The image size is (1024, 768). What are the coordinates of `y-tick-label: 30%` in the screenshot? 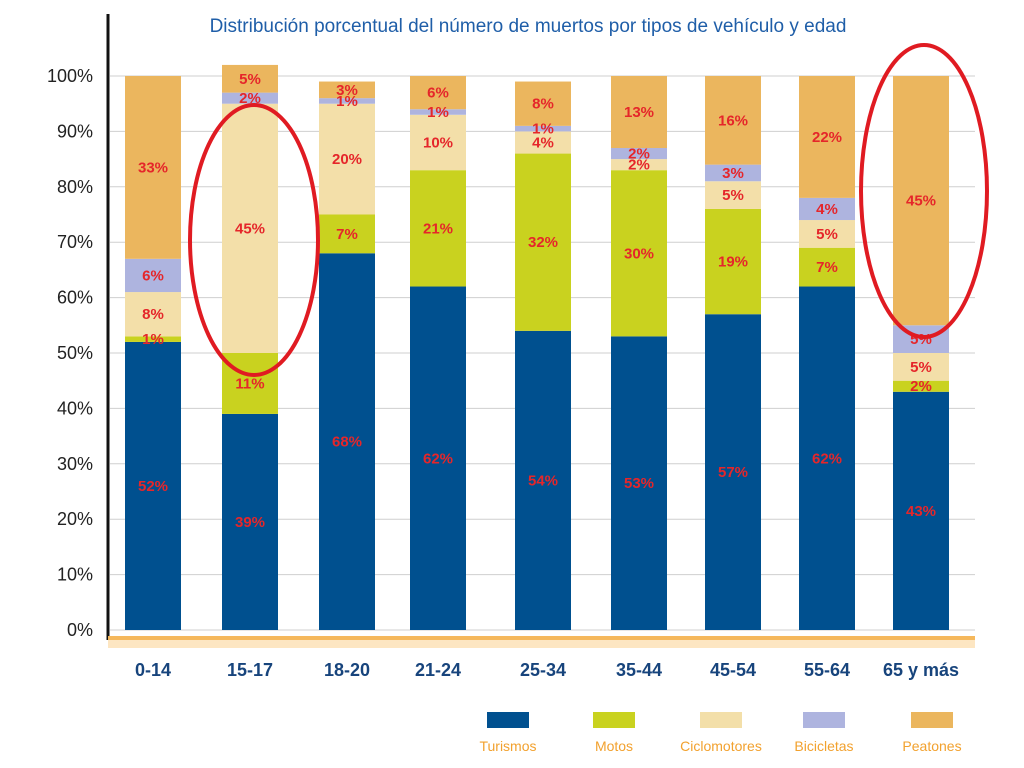 It's located at (75, 464).